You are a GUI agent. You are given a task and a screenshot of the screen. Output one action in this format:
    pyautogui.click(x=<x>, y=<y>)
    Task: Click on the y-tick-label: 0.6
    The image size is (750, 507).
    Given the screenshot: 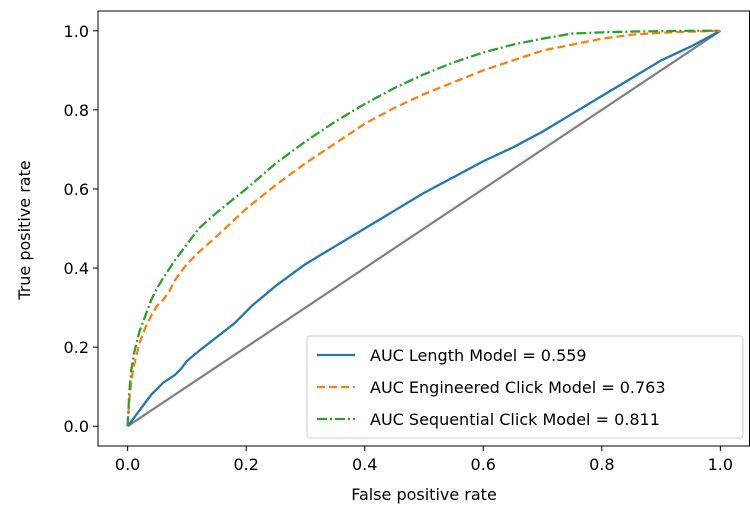 What is the action you would take?
    pyautogui.click(x=76, y=189)
    